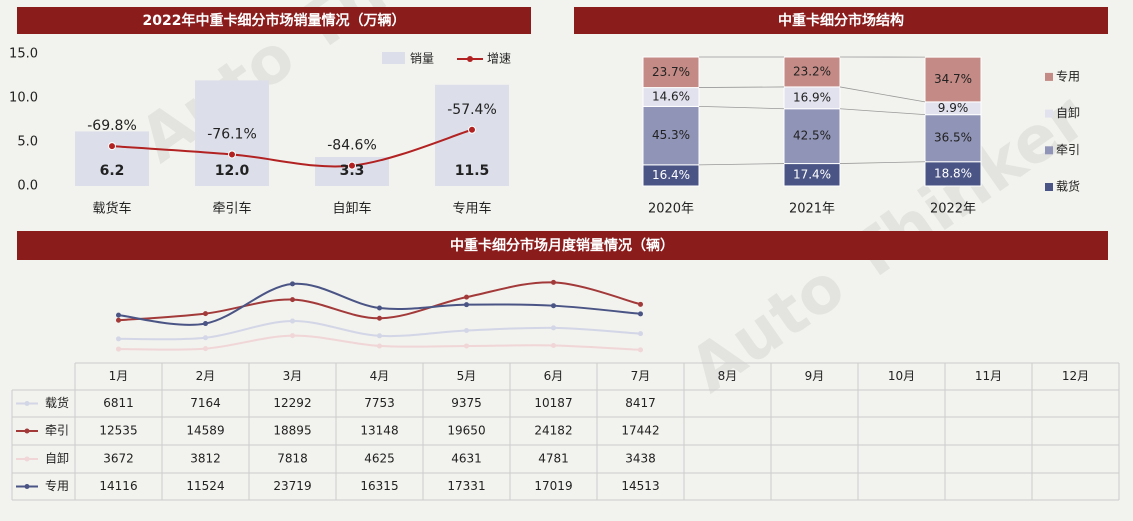 This screenshot has width=1133, height=521. Describe the element at coordinates (57, 431) in the screenshot. I see `row-header: 牵引` at that location.